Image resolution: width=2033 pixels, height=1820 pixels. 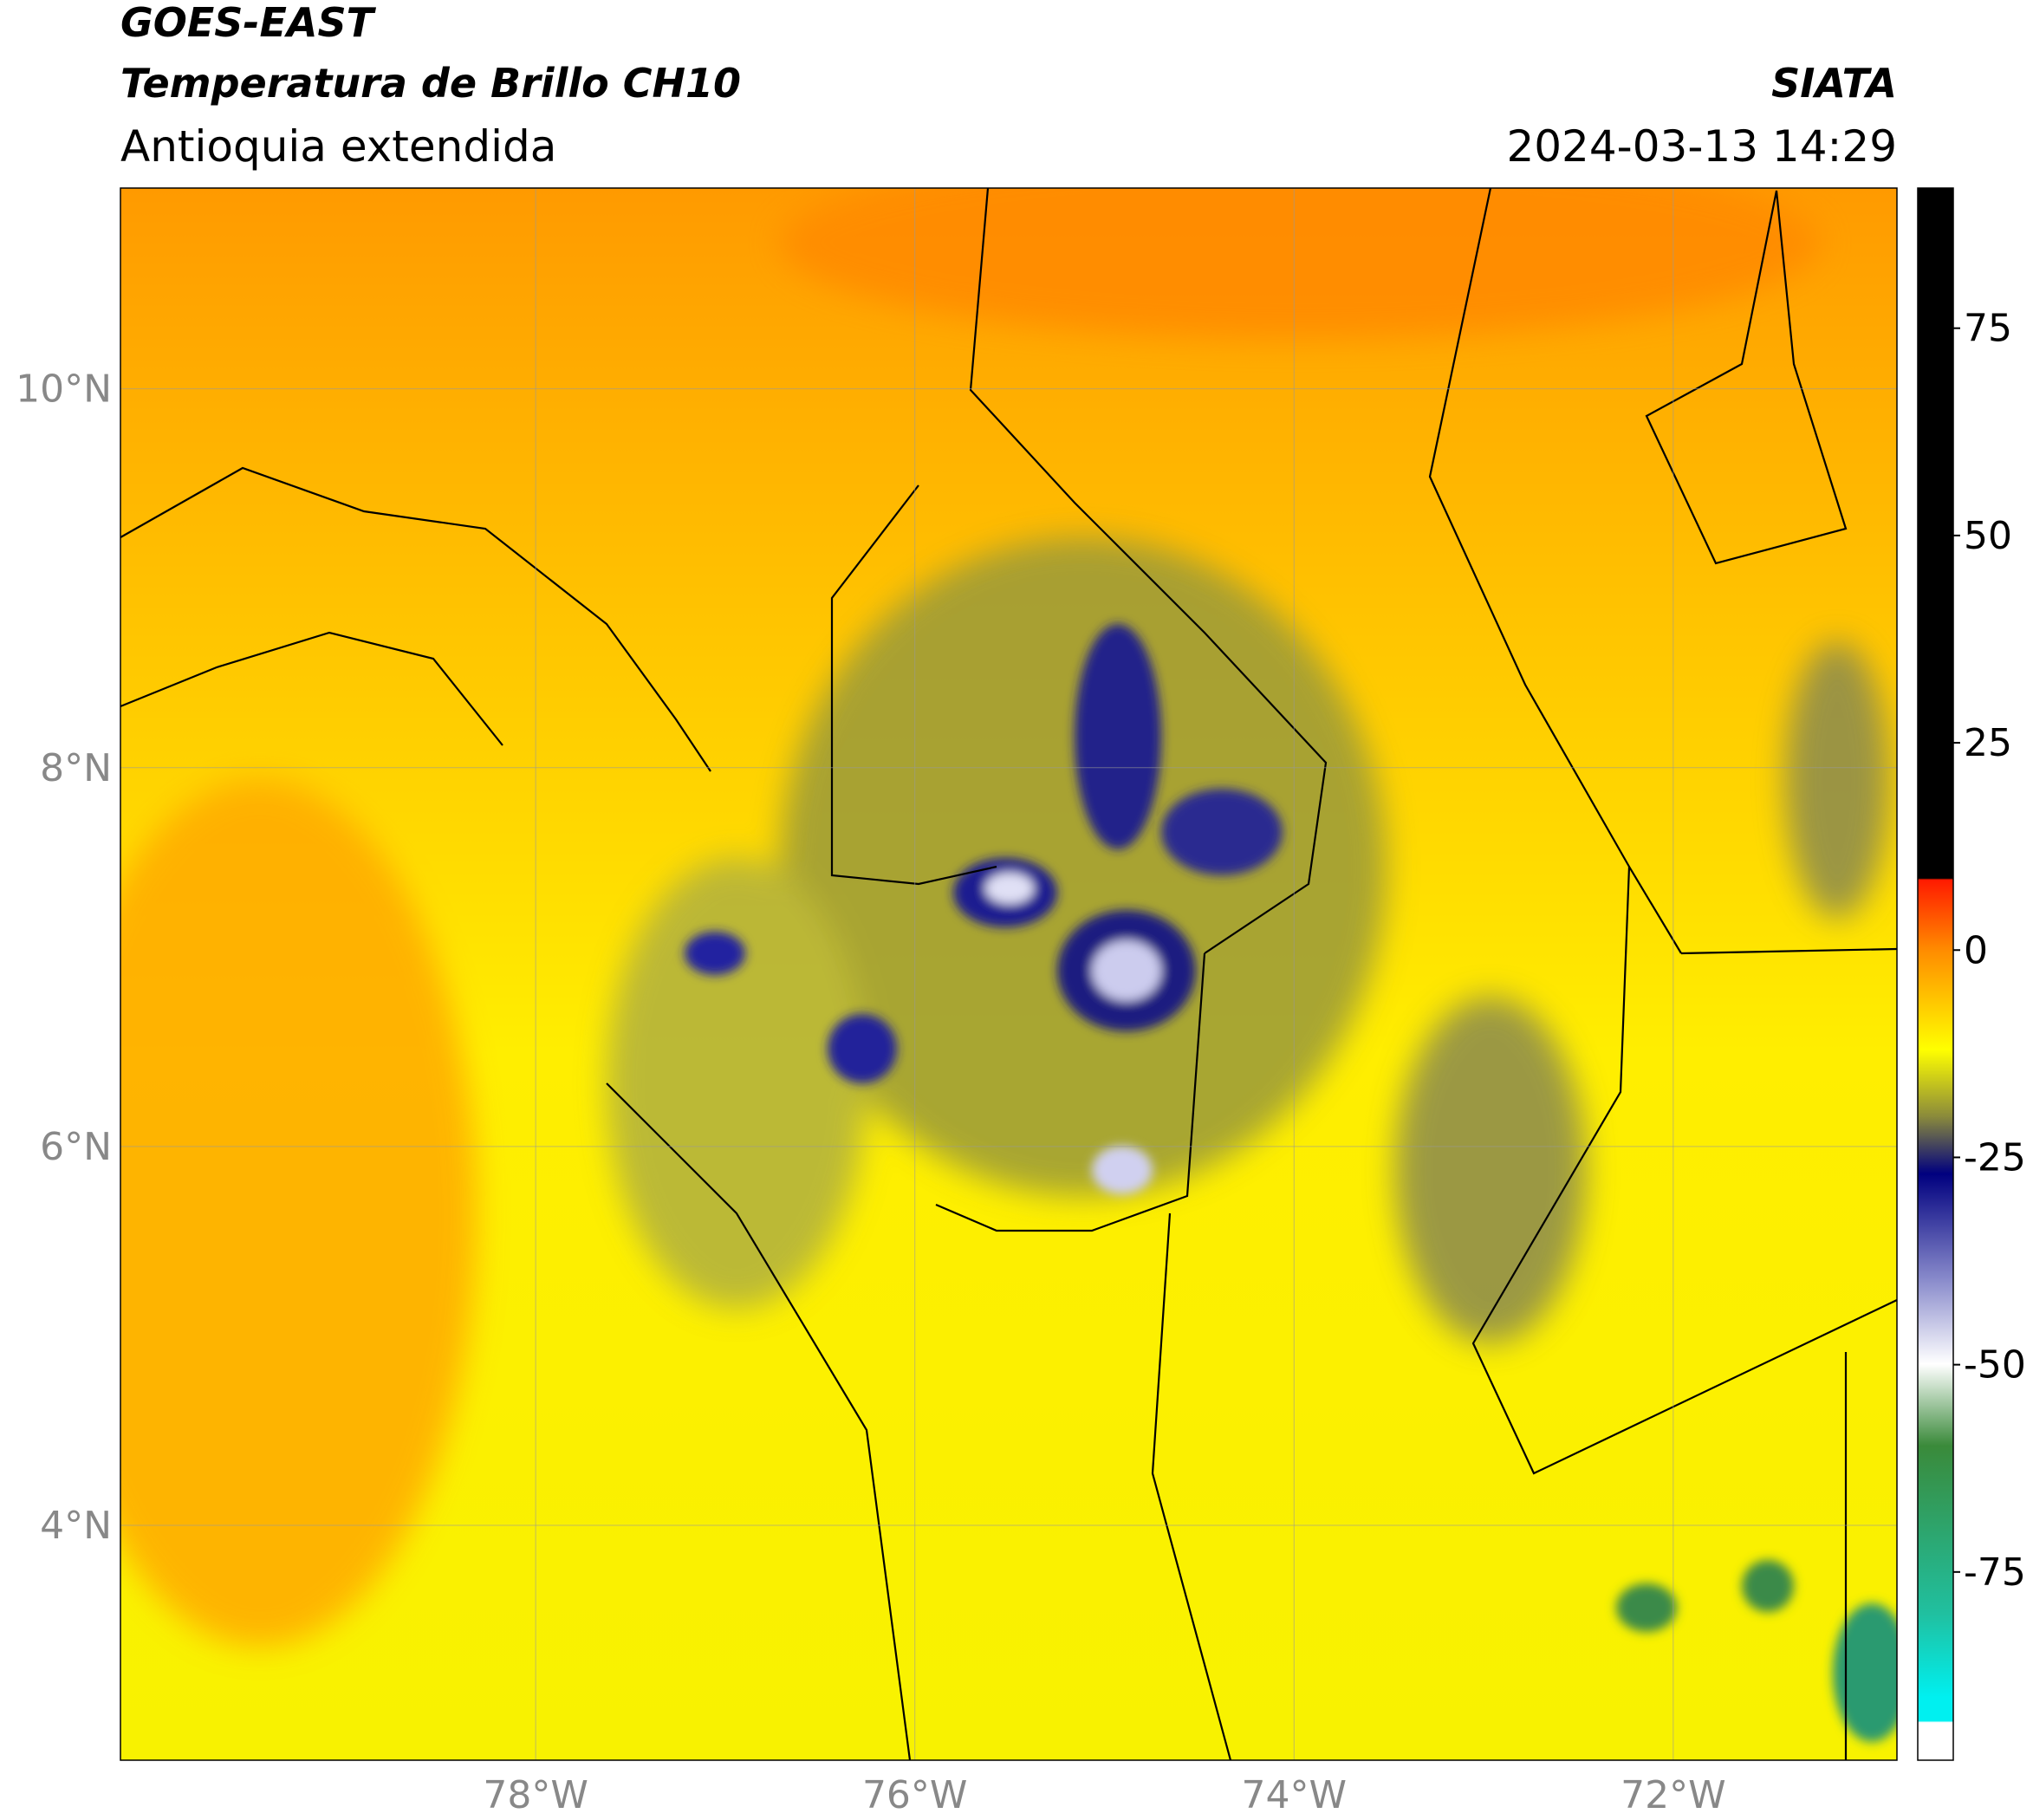 What do you see at coordinates (76, 768) in the screenshot?
I see `y-tick-label: 8°N` at bounding box center [76, 768].